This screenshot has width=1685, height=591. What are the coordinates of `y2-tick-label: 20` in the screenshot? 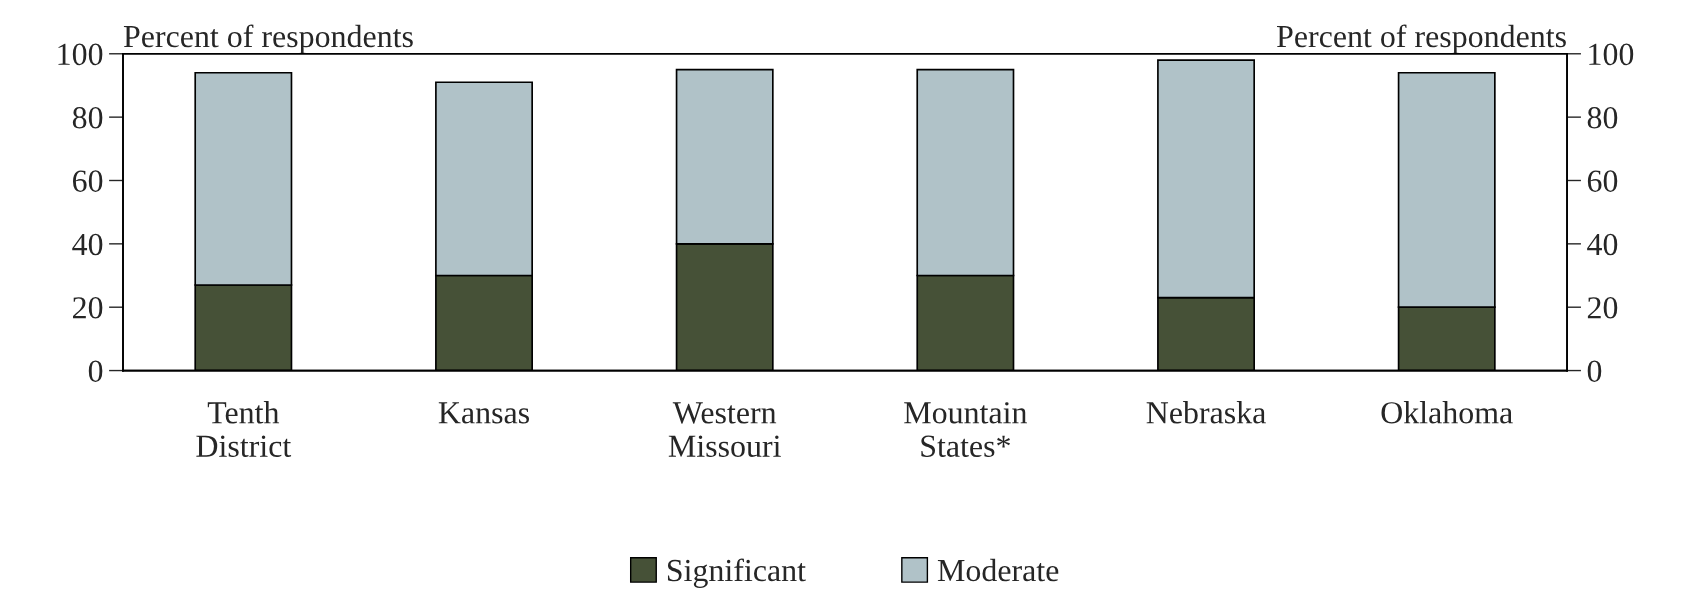 It's located at (1602, 308).